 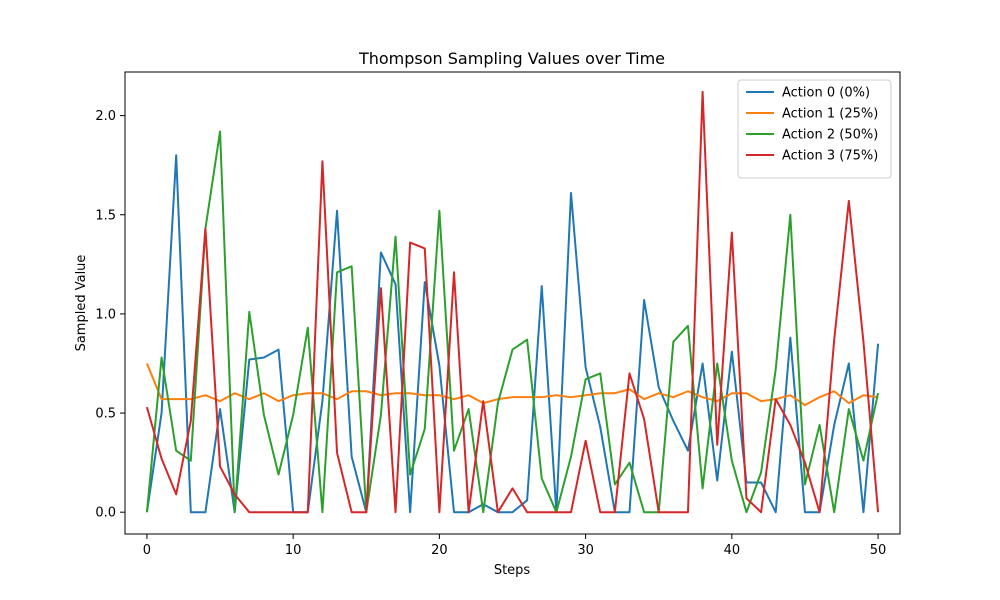 I want to click on y-tick-label: 0.5, so click(x=105, y=414).